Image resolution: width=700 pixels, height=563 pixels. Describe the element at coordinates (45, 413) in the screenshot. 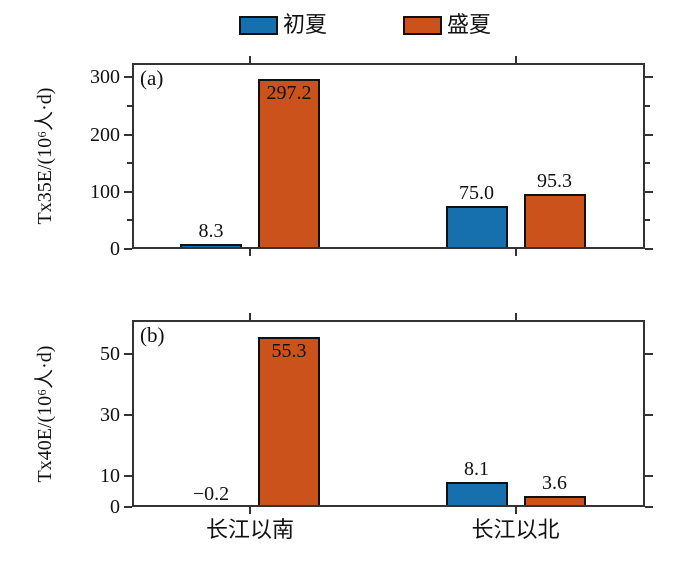

I see `y-axis-label-b: Tx40E/(10⁶人·d)` at that location.